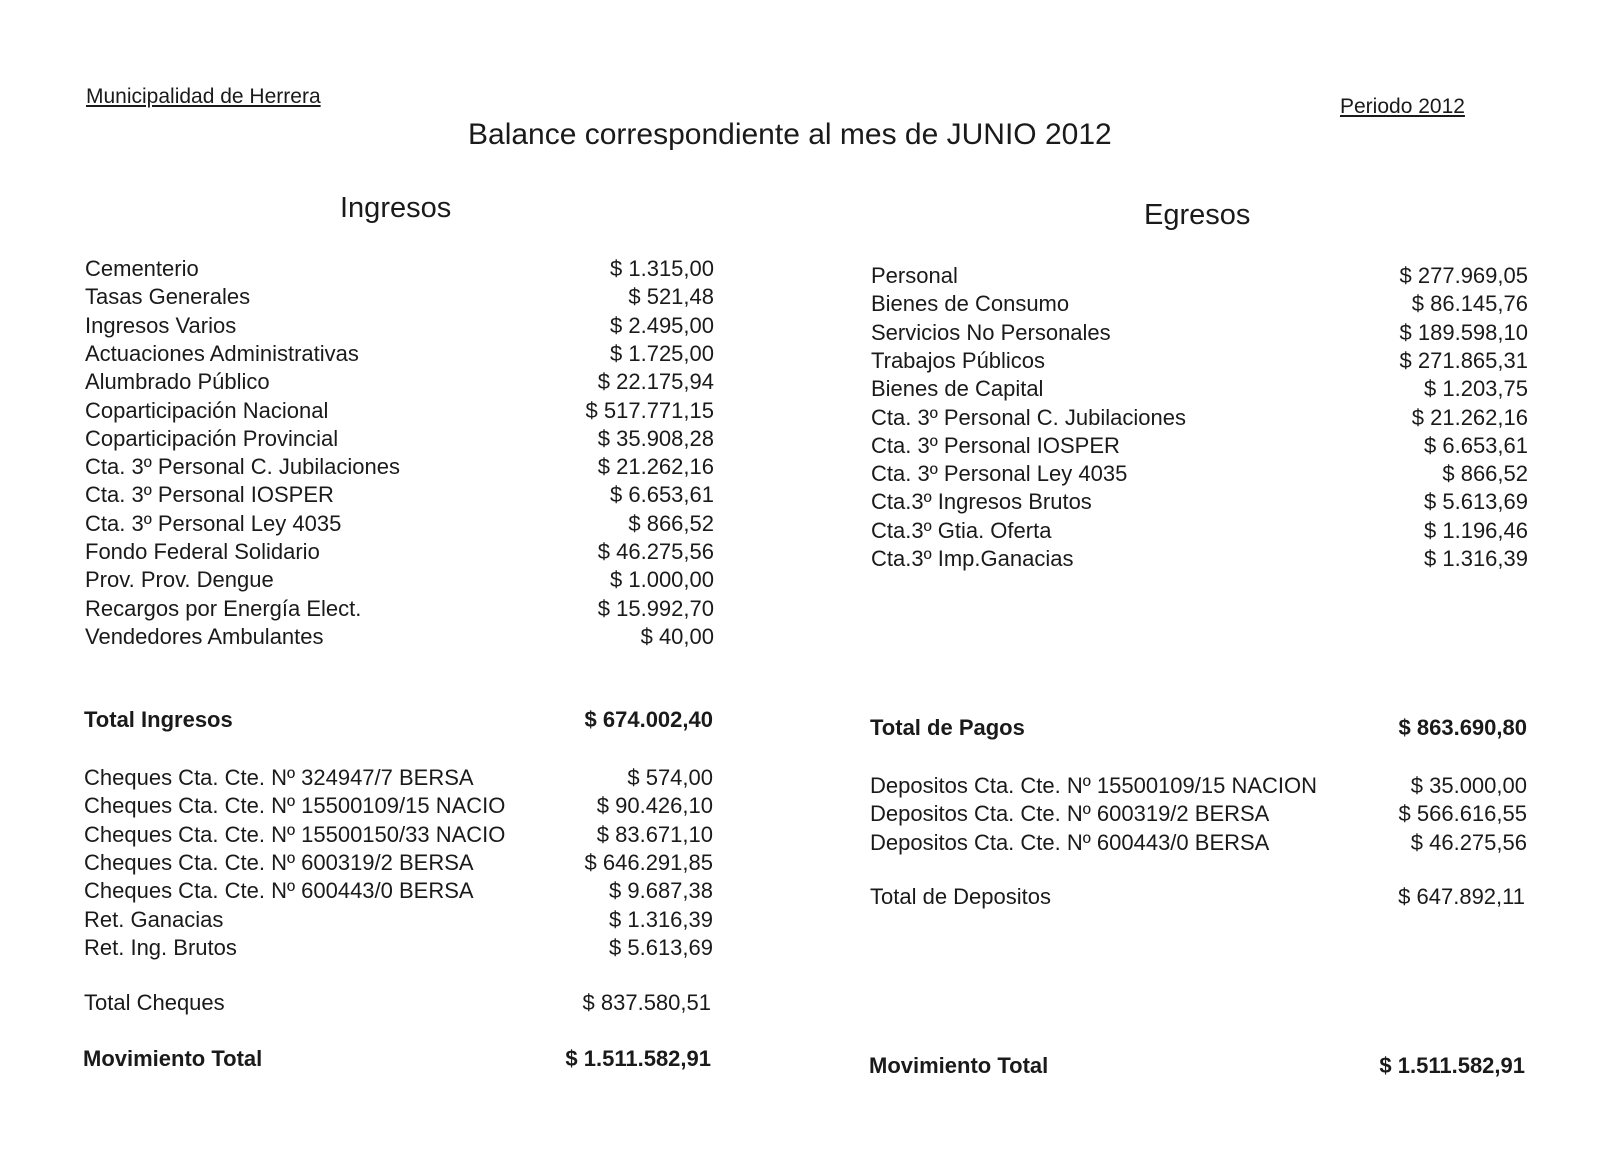 This screenshot has height=1173, width=1600. Describe the element at coordinates (1461, 896) in the screenshot. I see `total-depositos-amount: $ 647.892,11` at that location.